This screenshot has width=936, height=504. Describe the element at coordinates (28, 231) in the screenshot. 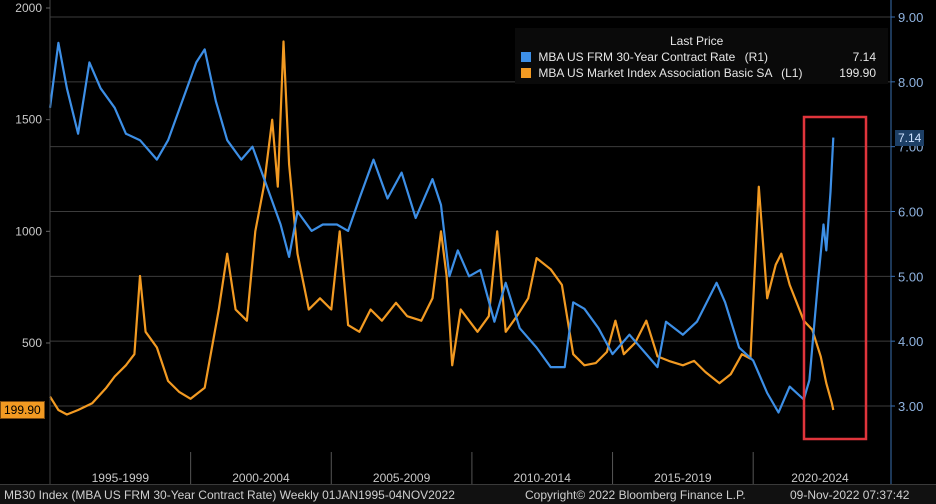

I see `left-tick-label-2: 1000` at that location.